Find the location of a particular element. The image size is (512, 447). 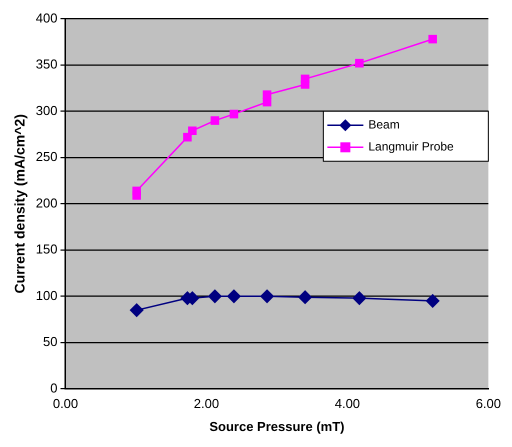

y-axis-title: Current density (mA/cm^2) is located at coordinates (19, 204).